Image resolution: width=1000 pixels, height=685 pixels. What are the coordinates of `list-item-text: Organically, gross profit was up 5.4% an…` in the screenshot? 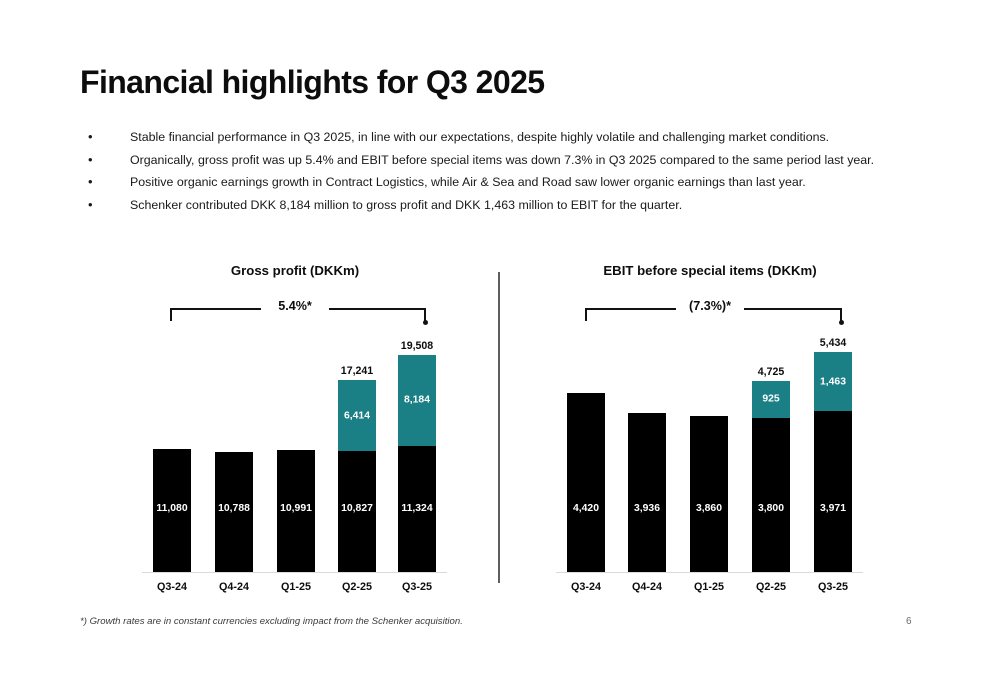 It's located at (502, 159).